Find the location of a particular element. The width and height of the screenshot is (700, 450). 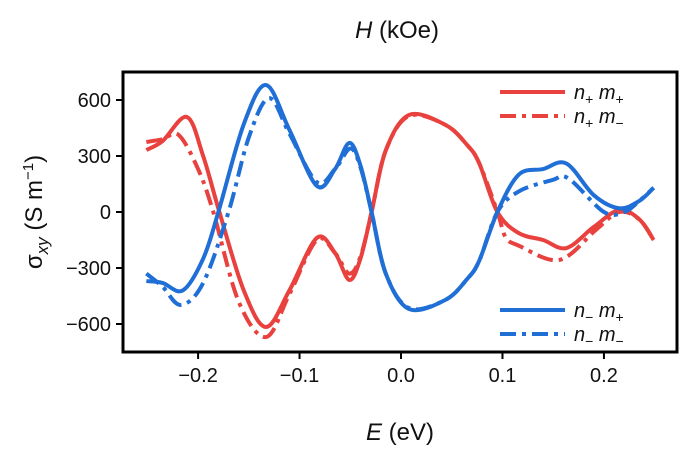

x-tick-label: −0.2 is located at coordinates (197, 376).